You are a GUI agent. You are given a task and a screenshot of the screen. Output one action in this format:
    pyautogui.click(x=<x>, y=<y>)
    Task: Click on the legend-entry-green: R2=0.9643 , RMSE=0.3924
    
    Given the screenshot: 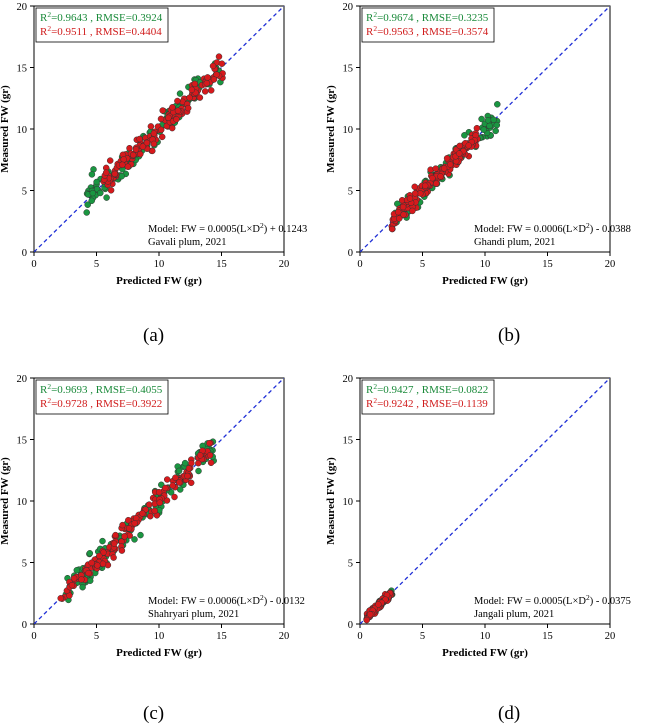 What is the action you would take?
    pyautogui.click(x=101, y=17)
    